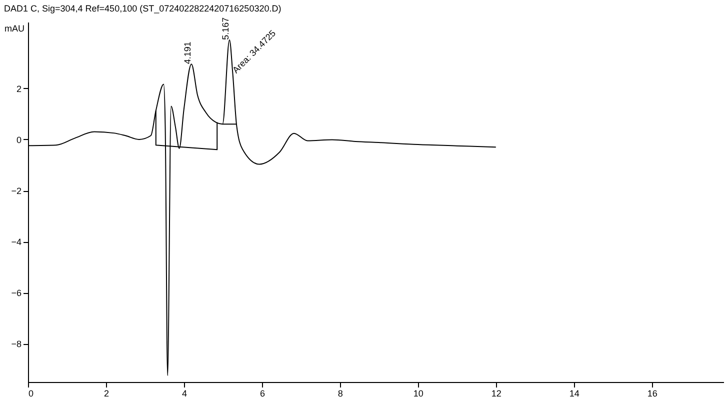  Describe the element at coordinates (31, 393) in the screenshot. I see `x-tick-label: 0` at that location.